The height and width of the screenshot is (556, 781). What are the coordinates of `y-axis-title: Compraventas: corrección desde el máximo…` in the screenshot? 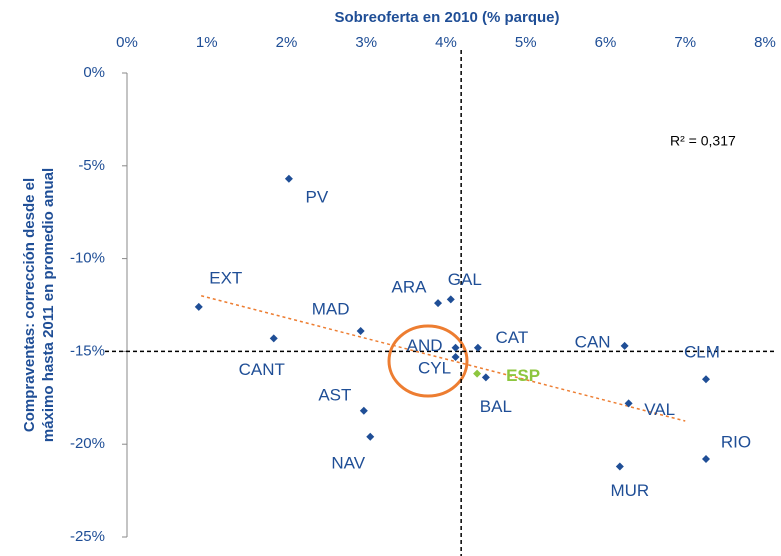 It's located at (39, 305).